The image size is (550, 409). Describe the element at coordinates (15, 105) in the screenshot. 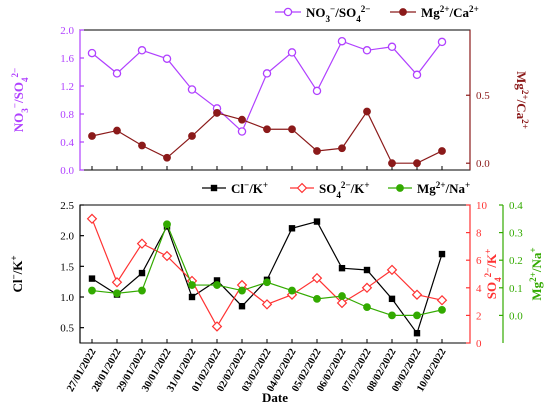

I see `top-left-axis-label-part: −` at that location.